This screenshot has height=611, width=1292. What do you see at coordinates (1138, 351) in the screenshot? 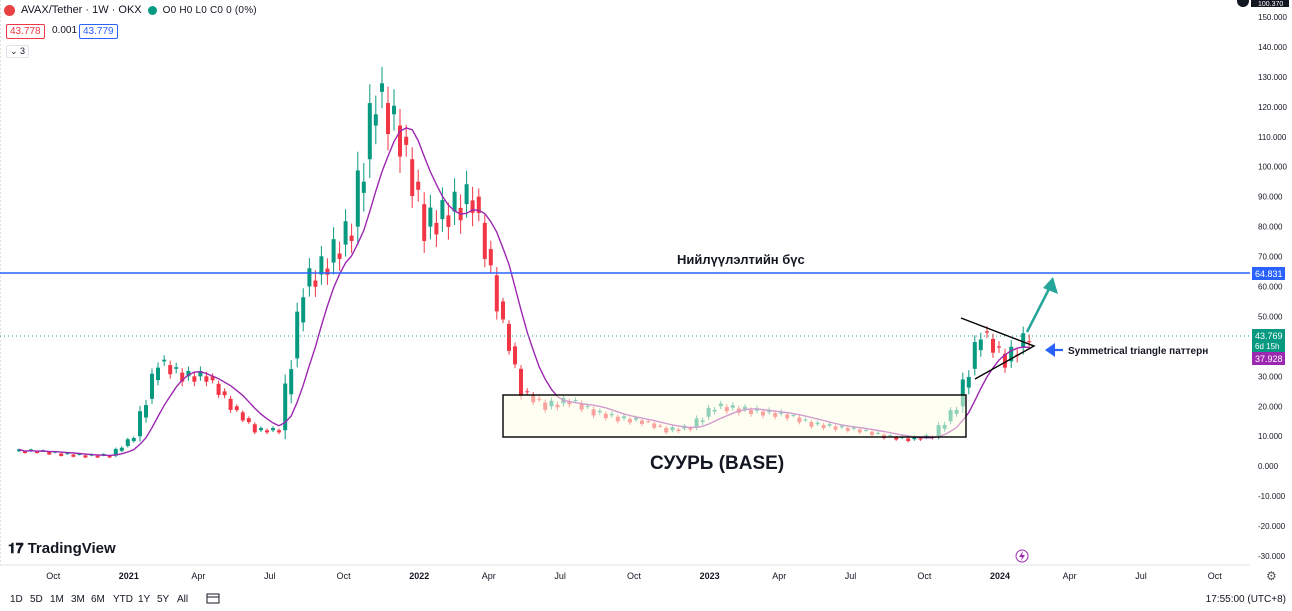
I see `triangle-label: Symmetrical triangle паттерн` at bounding box center [1138, 351].